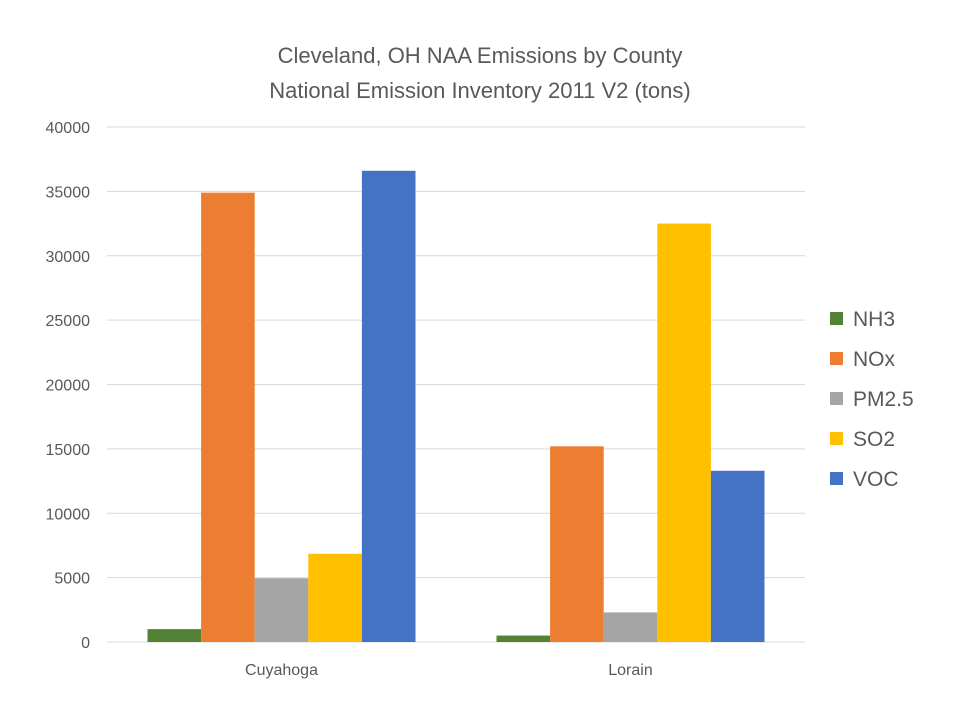 The image size is (960, 720). I want to click on y-axis-ticks: 0 5000 10000 15000 20000 25000 30000 35000 40000, so click(68, 386).